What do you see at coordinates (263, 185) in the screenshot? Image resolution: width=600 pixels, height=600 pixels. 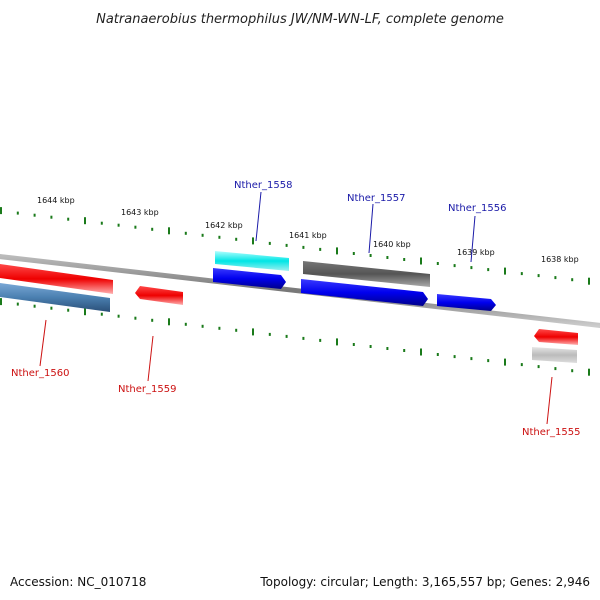 I see `gene-label-Nther_1558: Nther_1558` at bounding box center [263, 185].